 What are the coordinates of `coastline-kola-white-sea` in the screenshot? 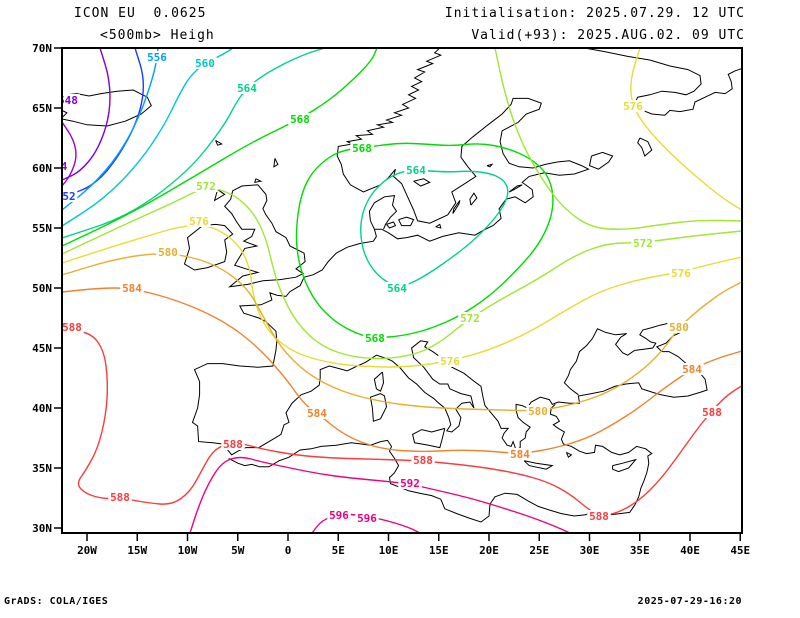 It's located at (662, 82).